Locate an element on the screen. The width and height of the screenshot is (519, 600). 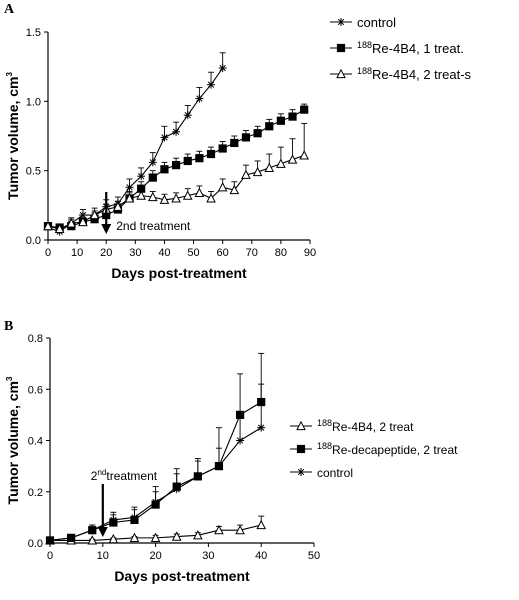
y-axis-title-superscript: 3 is located at coordinates (9, 378).